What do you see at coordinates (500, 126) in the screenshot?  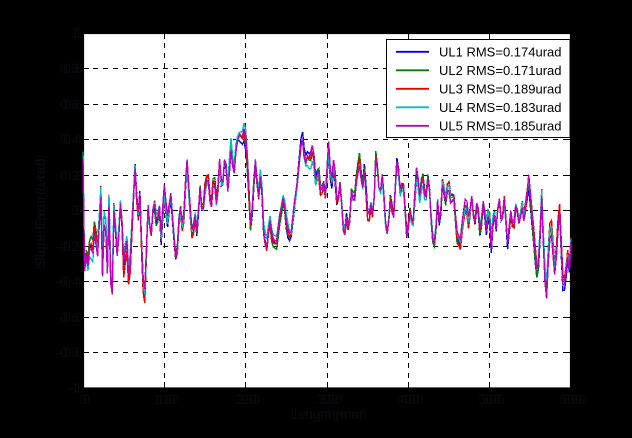 I see `svg-text: UL5 RMS=0.185urad` at bounding box center [500, 126].